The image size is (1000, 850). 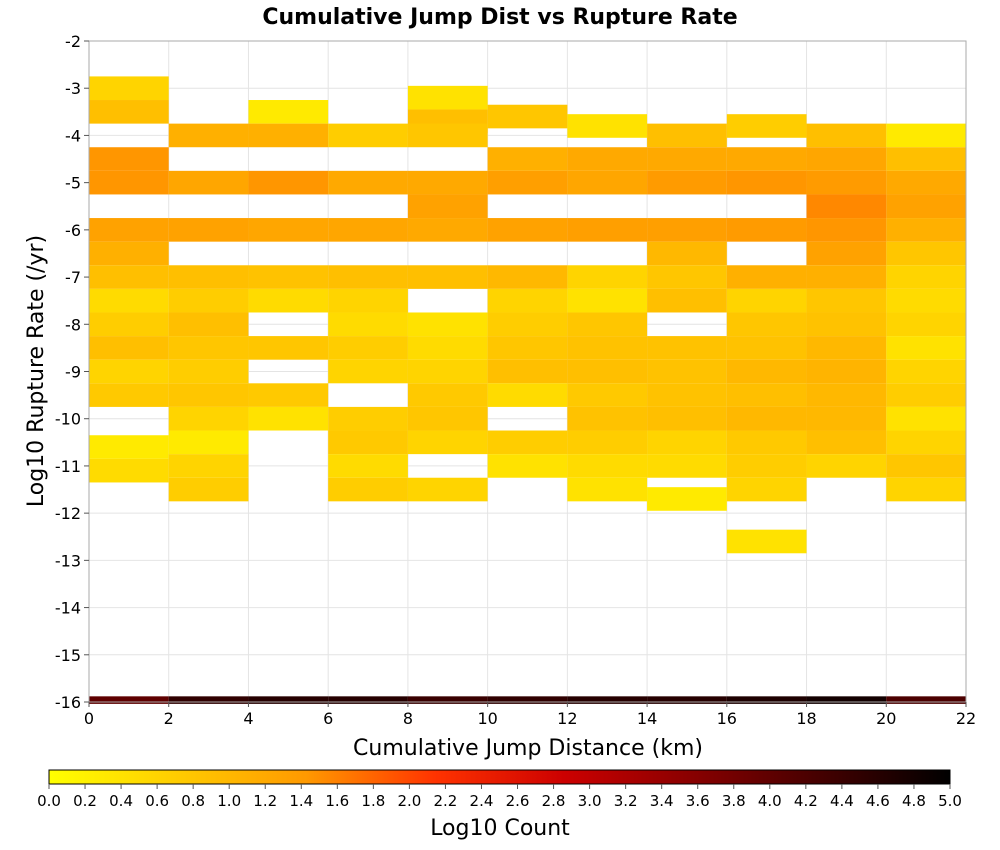 What do you see at coordinates (446, 801) in the screenshot?
I see `colorbar-tick-label: 2.2` at bounding box center [446, 801].